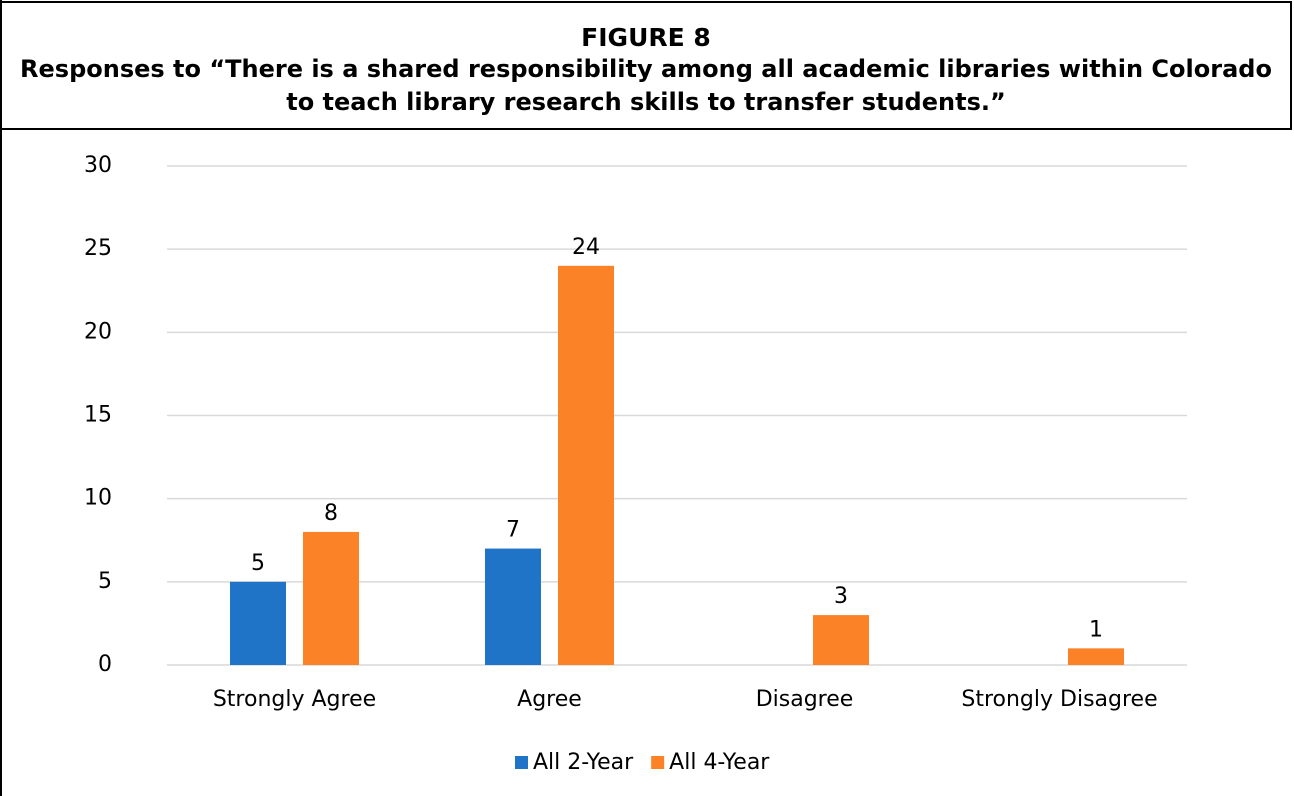  Describe the element at coordinates (98, 165) in the screenshot. I see `y-tick-label: 30` at that location.